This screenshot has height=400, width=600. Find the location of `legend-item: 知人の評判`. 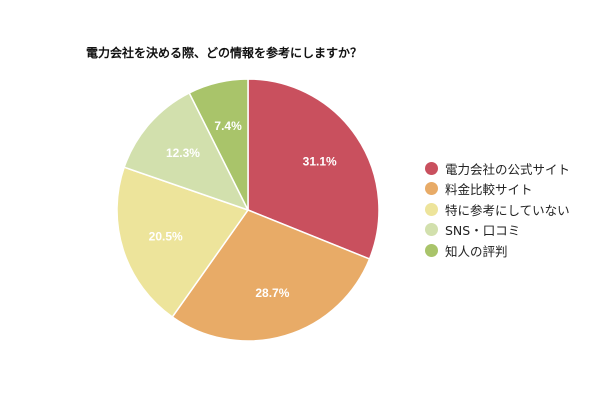

legend-item: 知人の評判 is located at coordinates (497, 250).